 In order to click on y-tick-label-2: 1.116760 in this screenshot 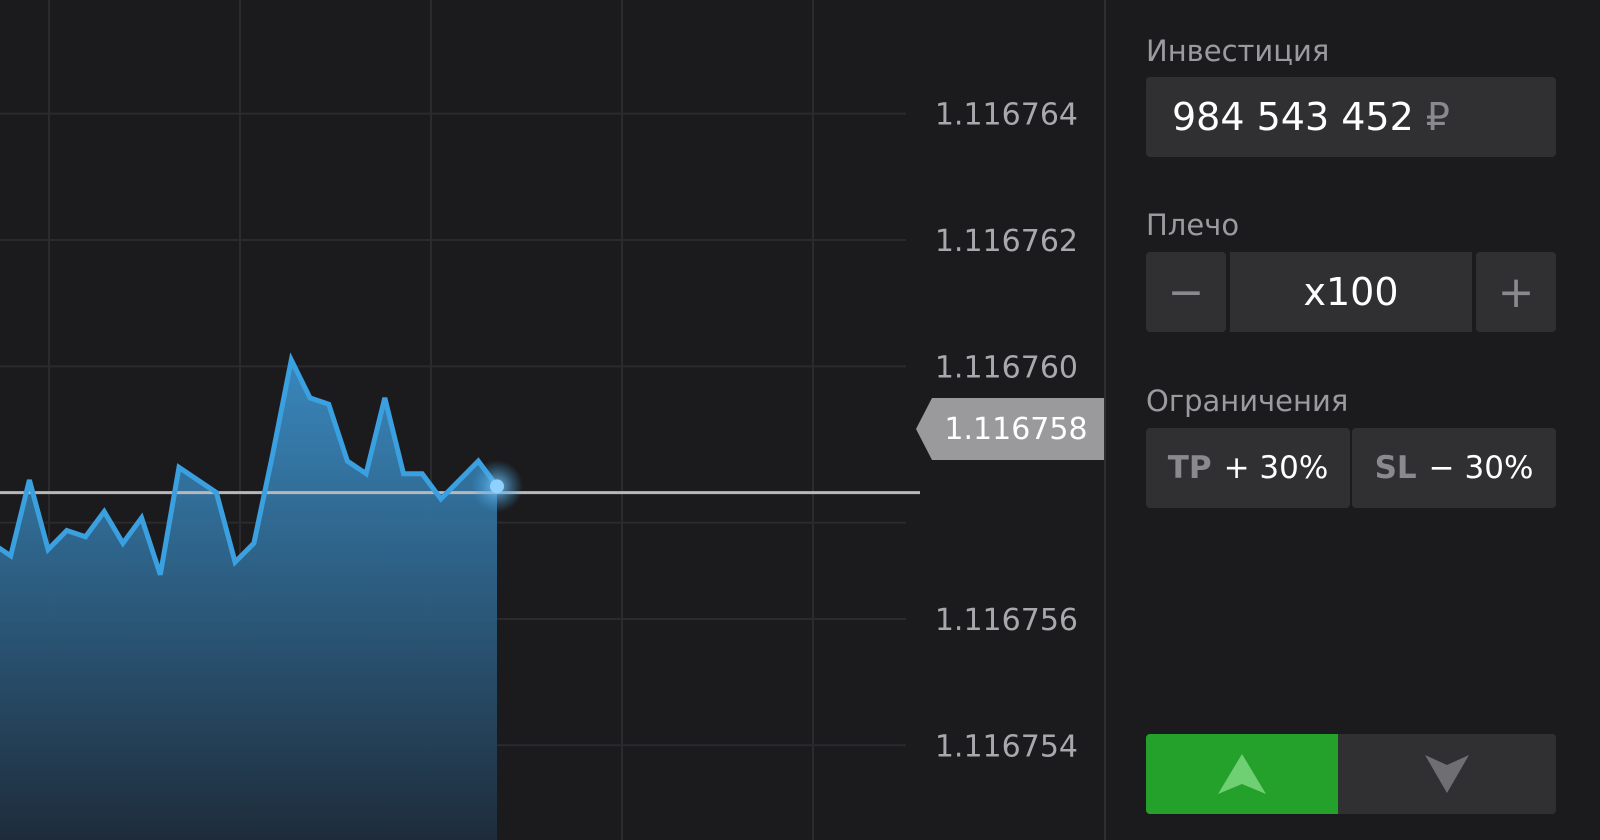, I will do `click(1006, 367)`.